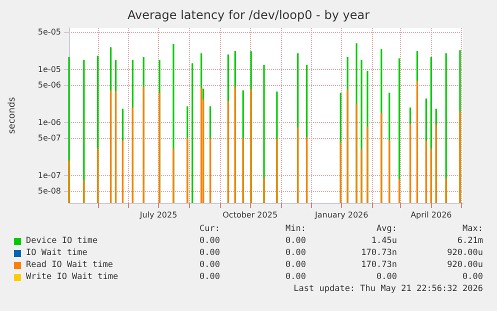 This screenshot has width=497, height=311. What do you see at coordinates (49, 138) in the screenshot?
I see `y-tick-label: 5e-07` at bounding box center [49, 138].